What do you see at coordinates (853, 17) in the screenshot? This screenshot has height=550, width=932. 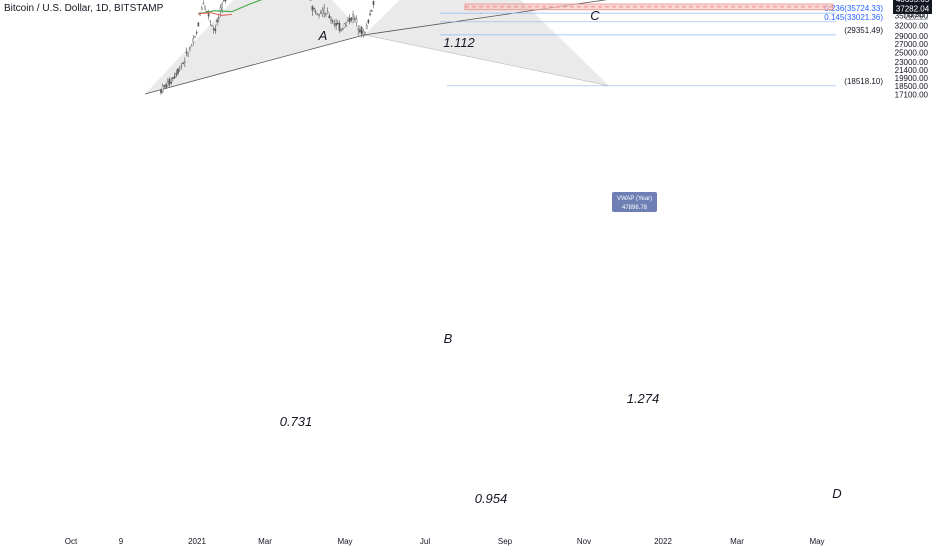 I see `fib-label: 0.145(33021.36)` at bounding box center [853, 17].